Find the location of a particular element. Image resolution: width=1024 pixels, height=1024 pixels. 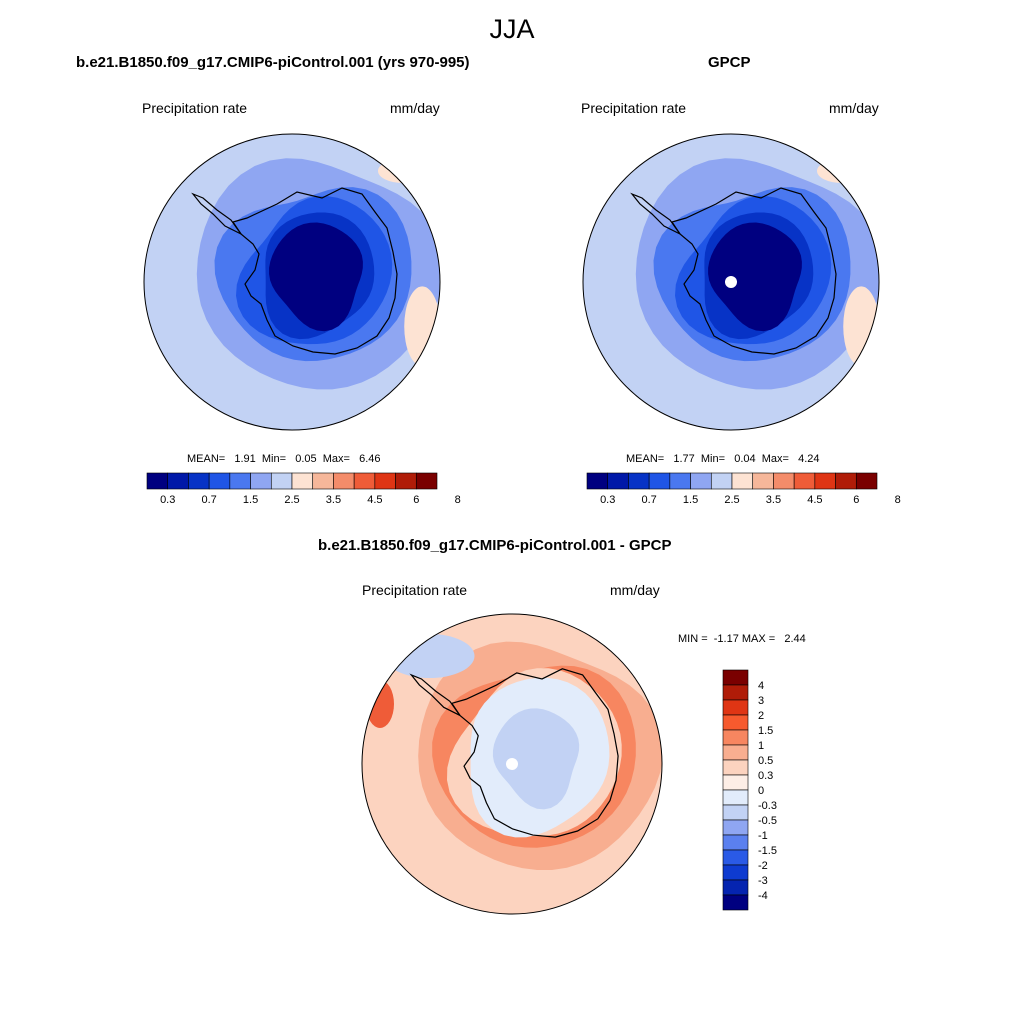

panel-diff-units-label: mm/day is located at coordinates (635, 590).